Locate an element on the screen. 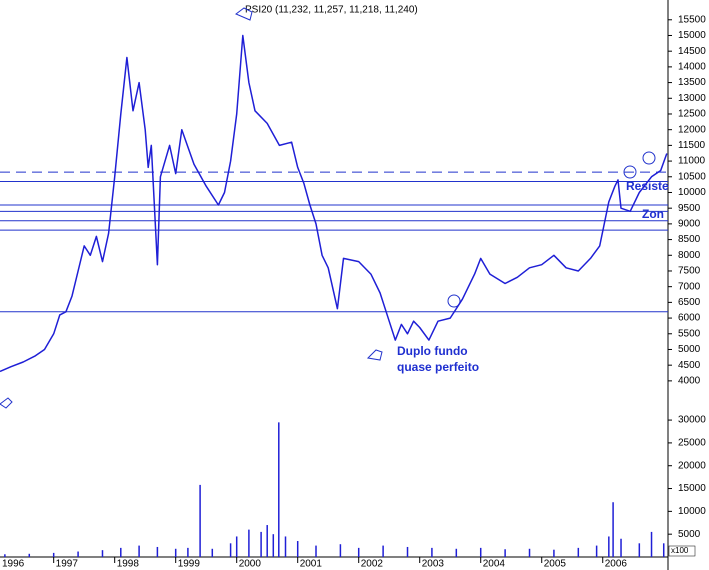  x-tick-label: 1997 is located at coordinates (67, 564).